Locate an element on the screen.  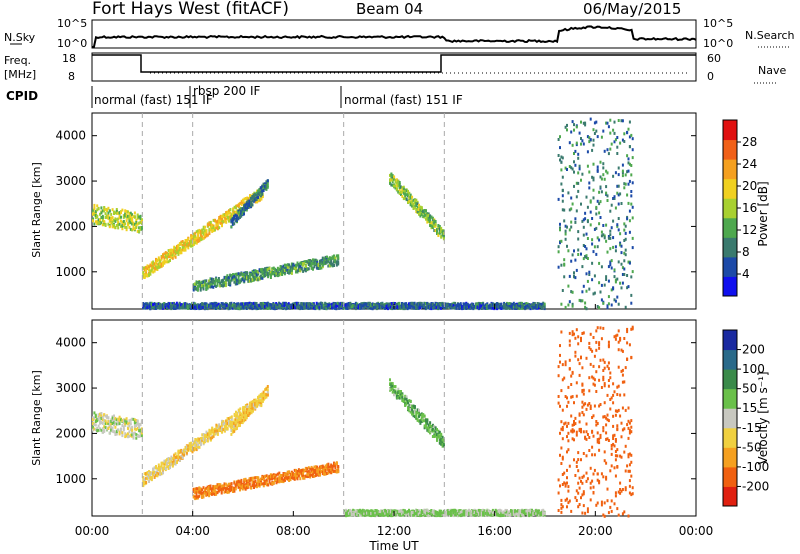
cpid-segment-1: normal (fast) 151 IF is located at coordinates (153, 100).